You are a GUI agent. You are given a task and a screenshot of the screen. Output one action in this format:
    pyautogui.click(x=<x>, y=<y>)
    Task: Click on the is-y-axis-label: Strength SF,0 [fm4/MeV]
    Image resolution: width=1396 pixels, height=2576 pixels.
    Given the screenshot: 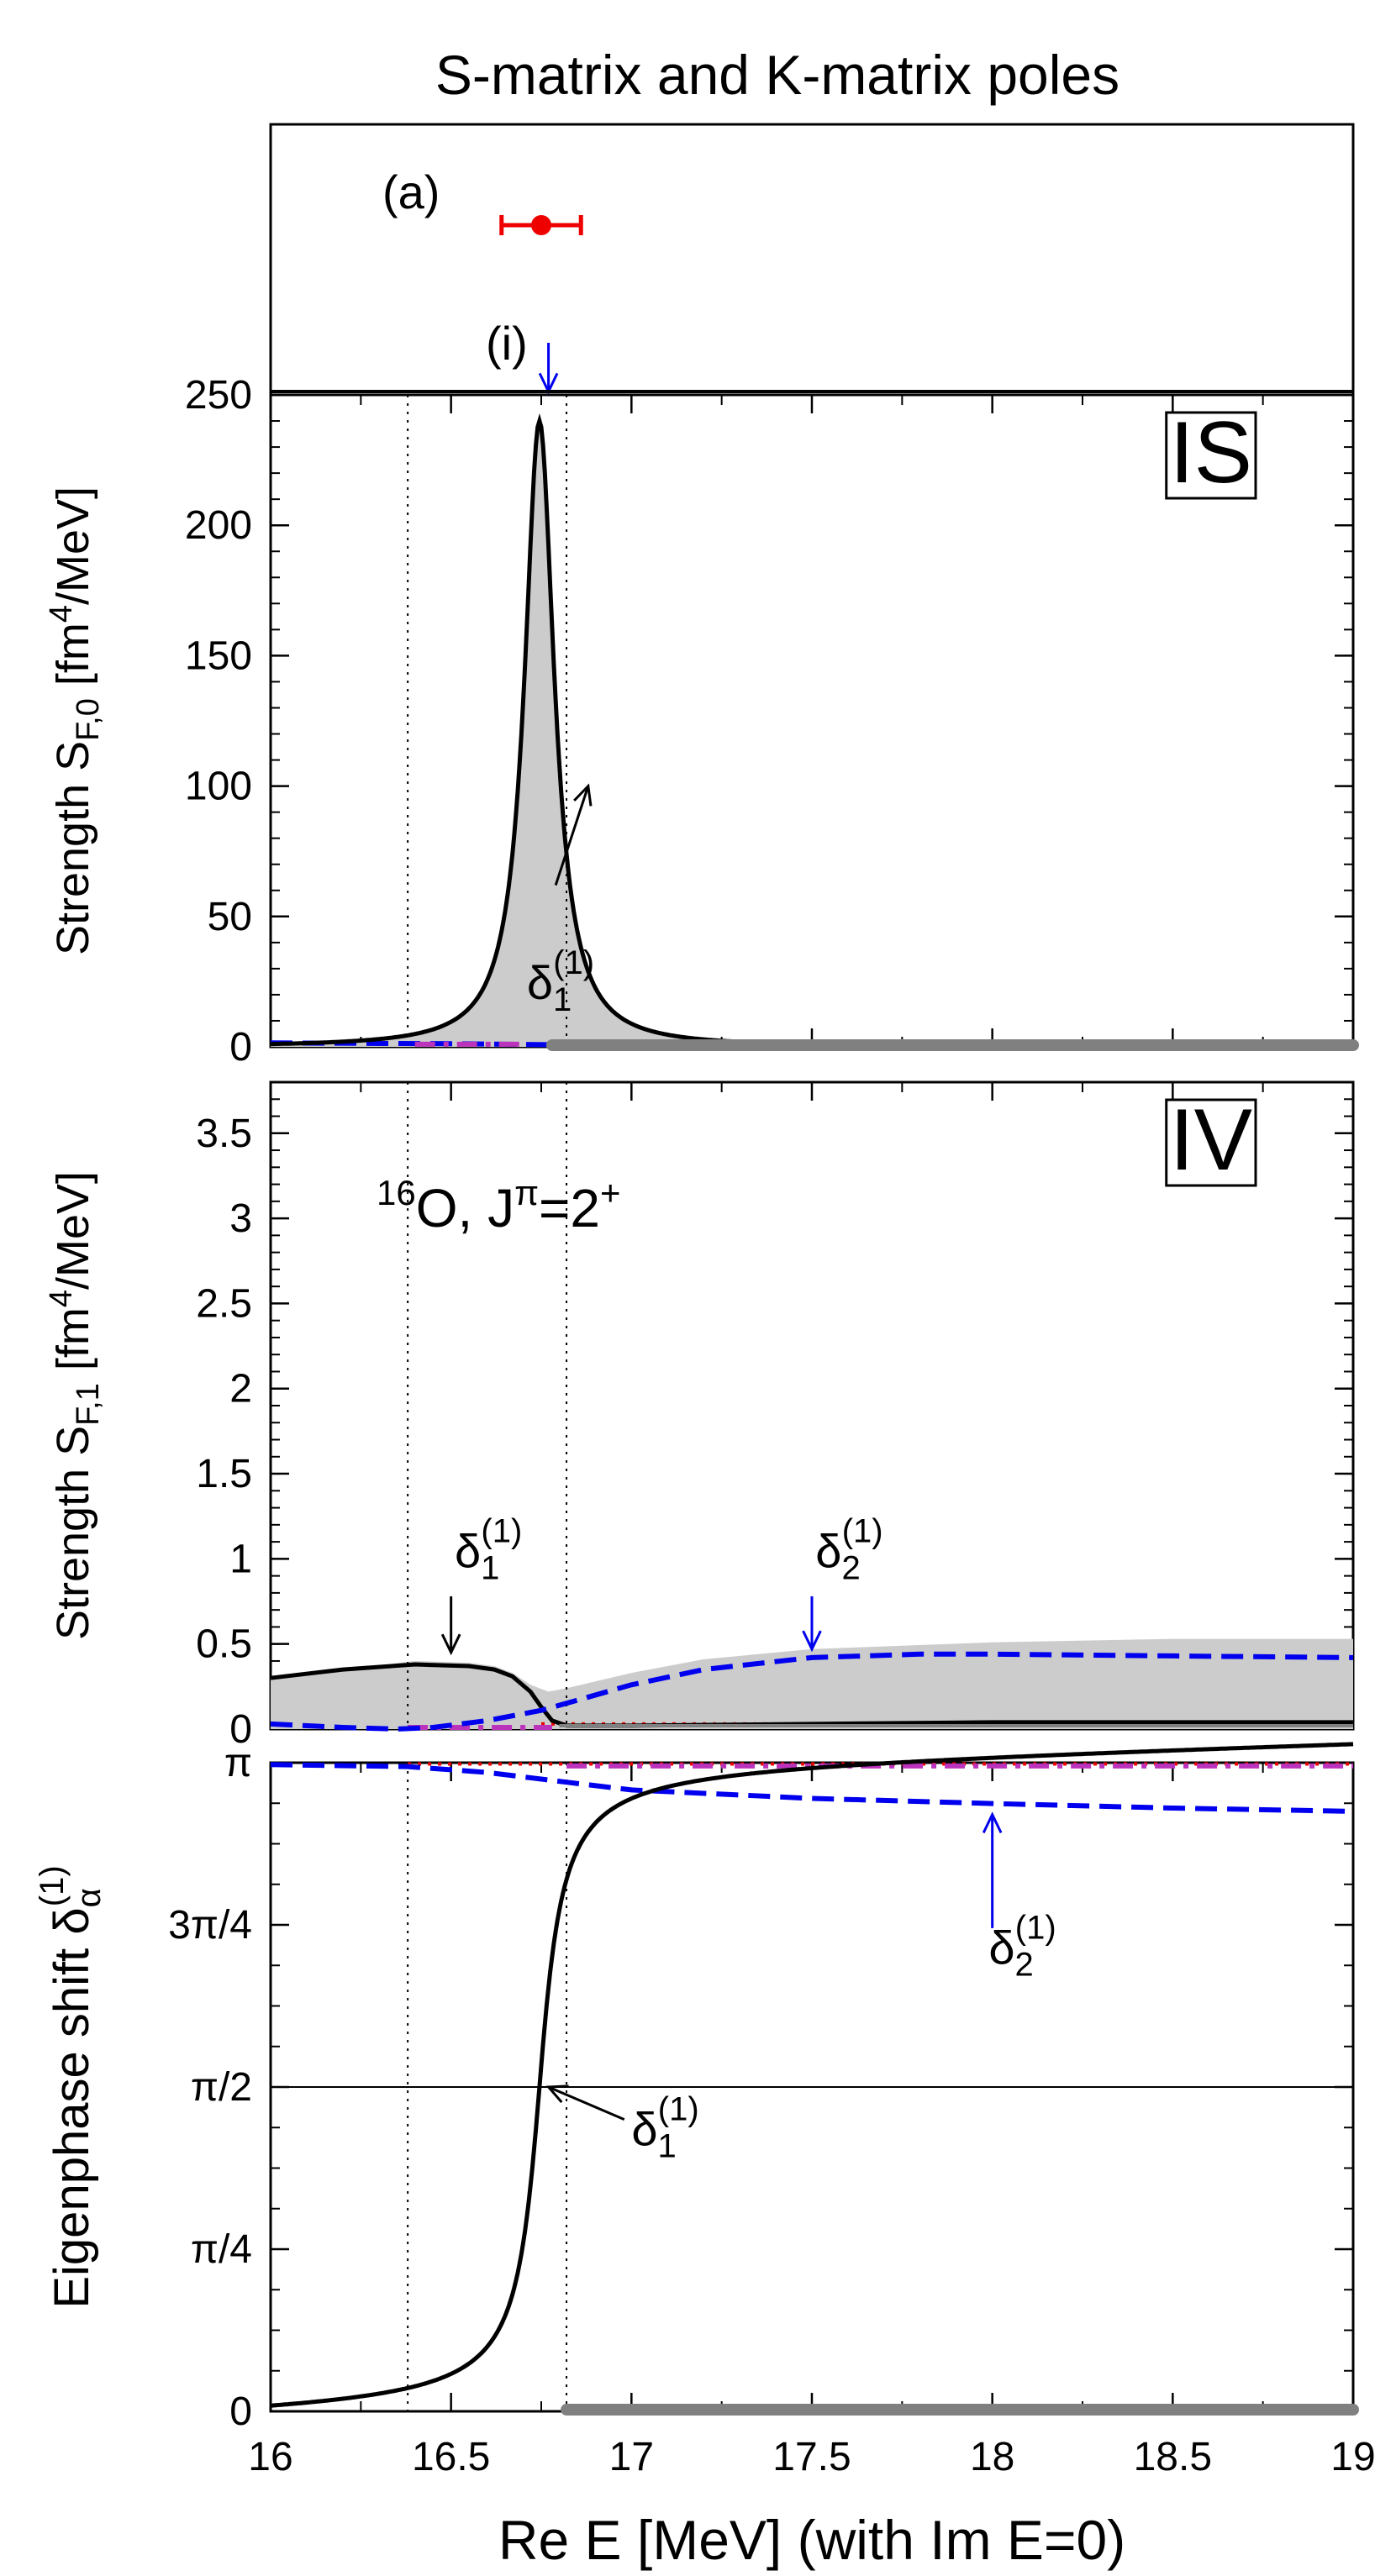 What is the action you would take?
    pyautogui.click(x=75, y=720)
    